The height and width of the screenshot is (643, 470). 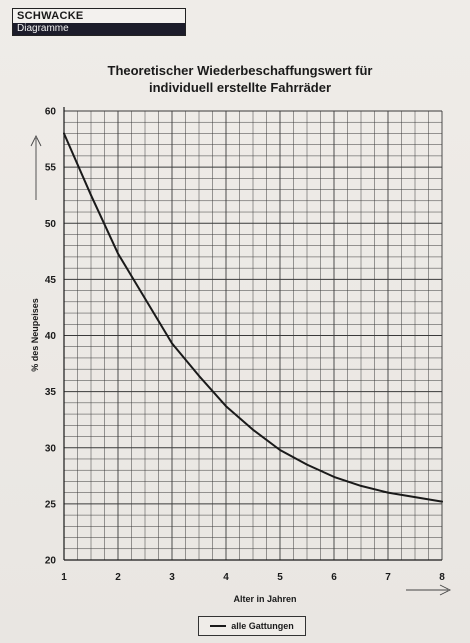 What do you see at coordinates (334, 577) in the screenshot?
I see `x-tick-label: 6` at bounding box center [334, 577].